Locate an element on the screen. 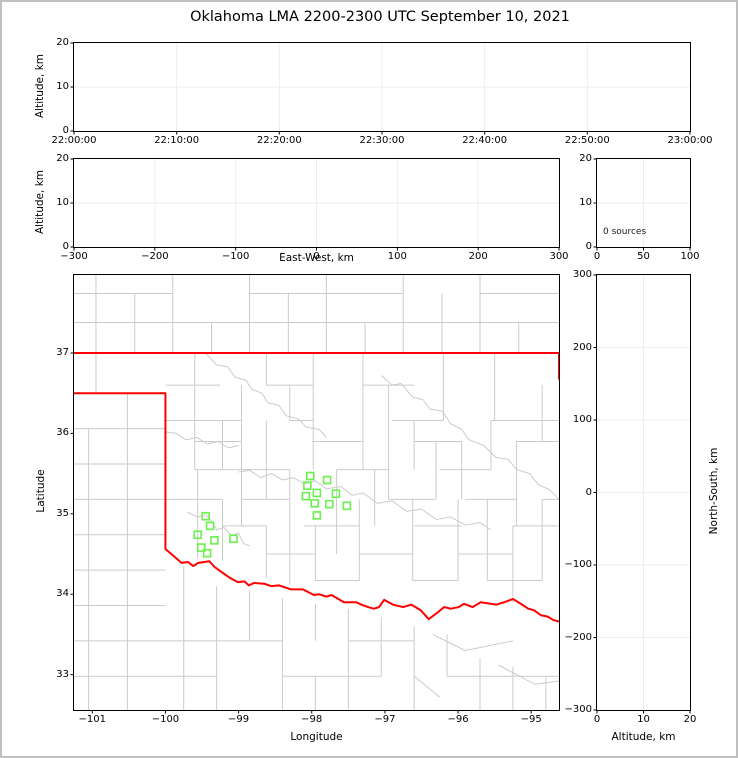  y-tick-label: −200 is located at coordinates (578, 637).